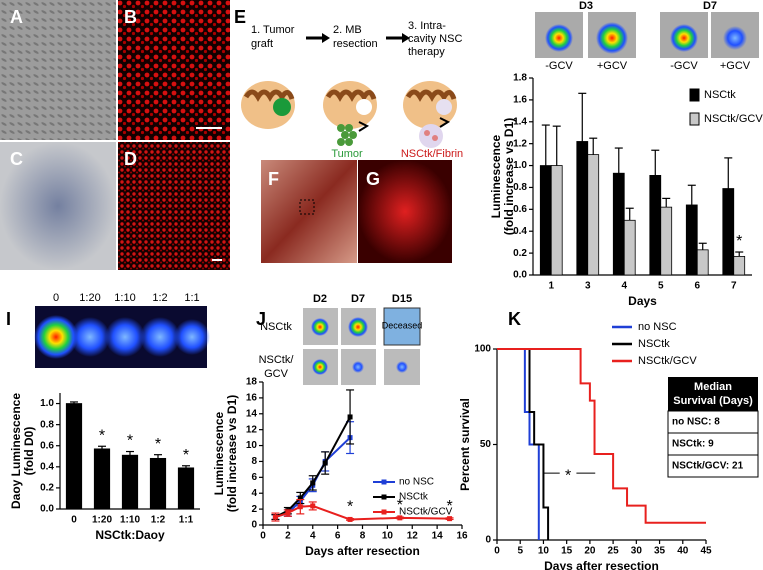  I want to click on image-column: D15, so click(402, 299).